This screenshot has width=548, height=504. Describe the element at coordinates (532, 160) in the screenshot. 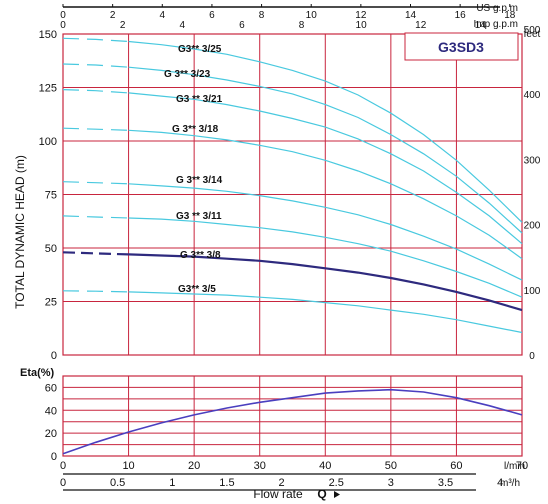

I see `right-axis-tick-label: 300` at that location.